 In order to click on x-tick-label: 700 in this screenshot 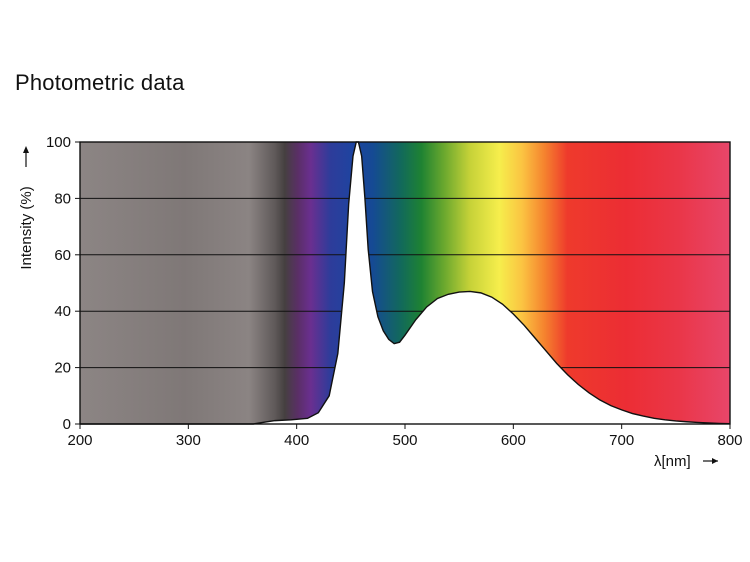, I will do `click(621, 440)`.